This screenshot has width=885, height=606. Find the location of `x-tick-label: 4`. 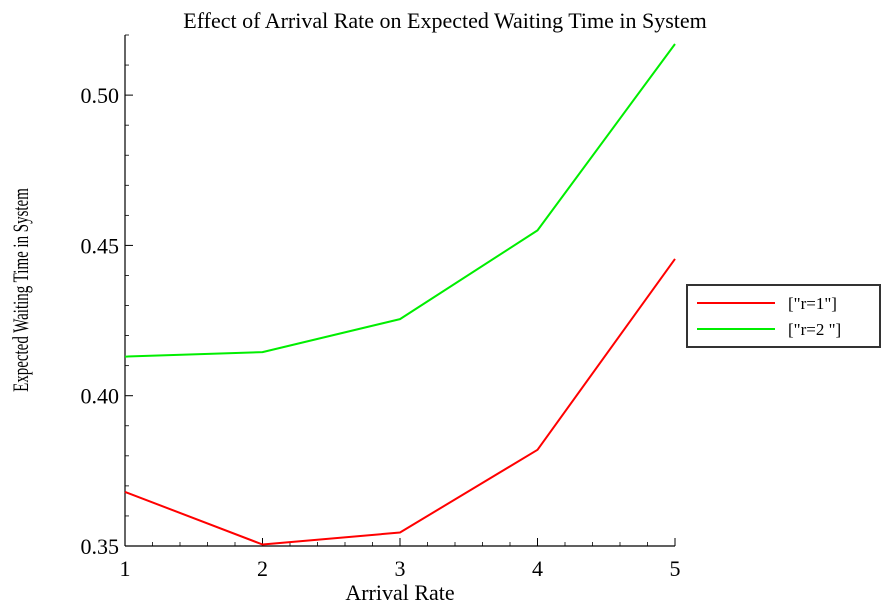

x-tick-label: 4 is located at coordinates (537, 568).